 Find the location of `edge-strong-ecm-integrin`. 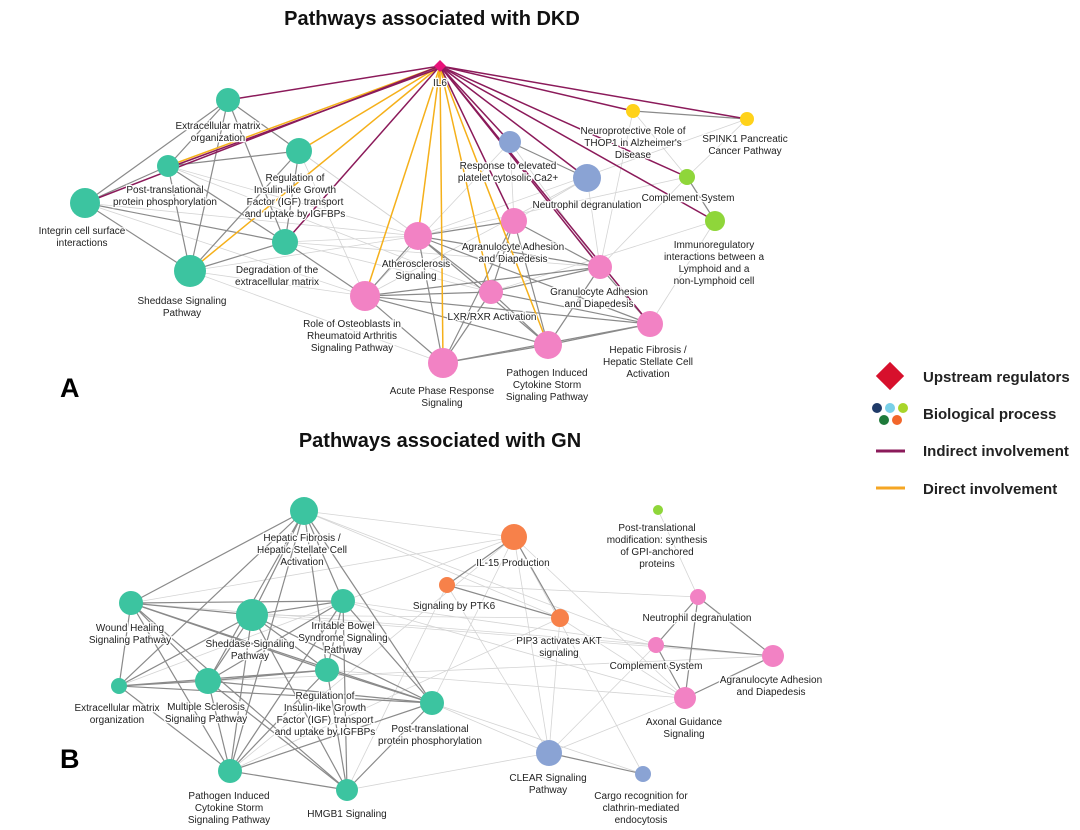

edge-strong-ecm-integrin is located at coordinates (156, 151).